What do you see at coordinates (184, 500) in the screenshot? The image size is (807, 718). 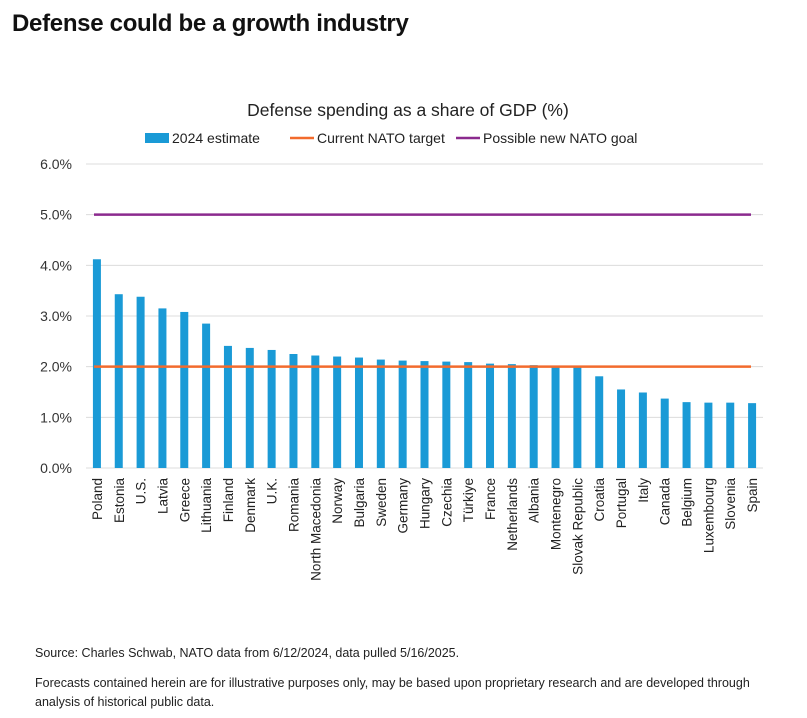 I see `x-tick-label: Greece` at bounding box center [184, 500].